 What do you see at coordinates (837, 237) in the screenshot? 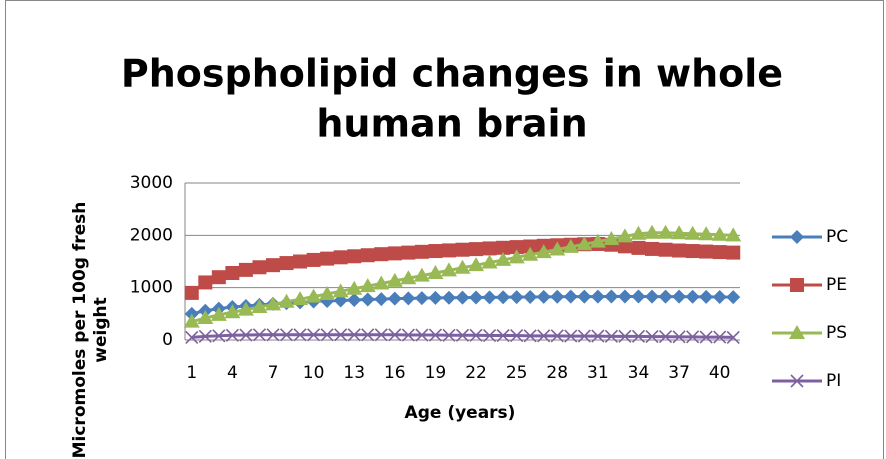
I see `legend-label: PC` at bounding box center [837, 237].